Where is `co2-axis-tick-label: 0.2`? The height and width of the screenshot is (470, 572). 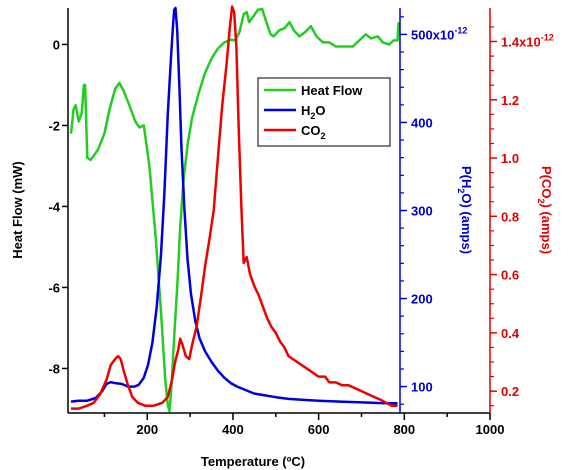 co2-axis-tick-label: 0.2 is located at coordinates (510, 391).